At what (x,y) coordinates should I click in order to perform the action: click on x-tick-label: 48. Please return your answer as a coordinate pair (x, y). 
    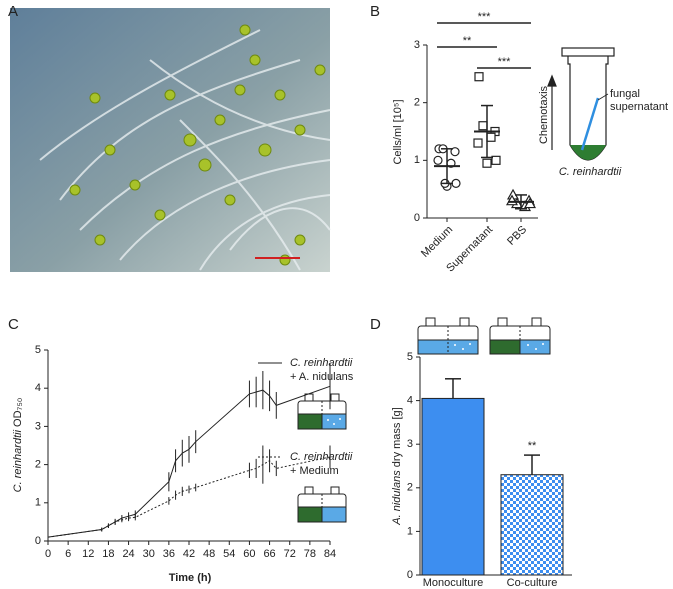
    Looking at the image, I should click on (209, 554).